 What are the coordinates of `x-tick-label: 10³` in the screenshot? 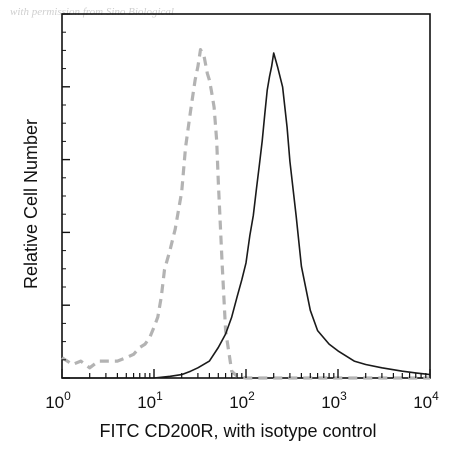 It's located at (334, 400).